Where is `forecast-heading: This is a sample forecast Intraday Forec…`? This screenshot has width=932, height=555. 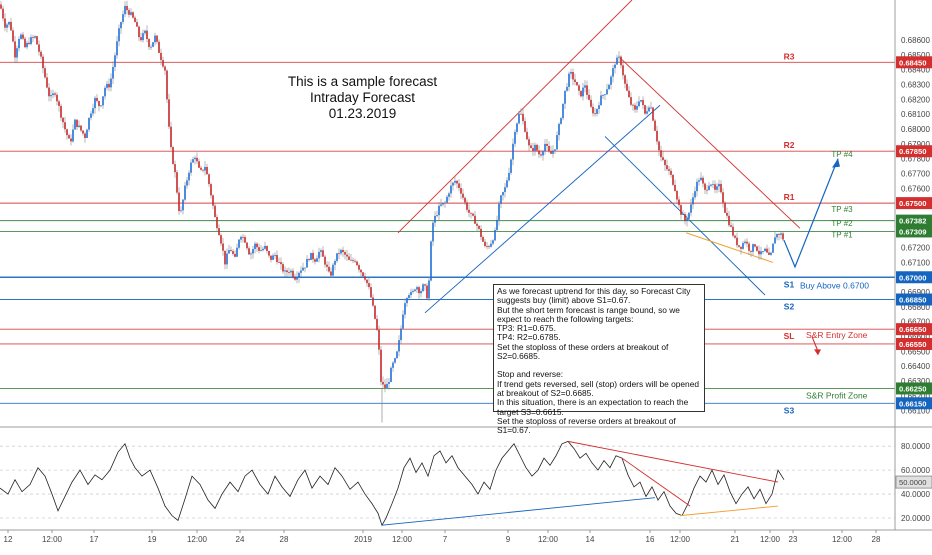
forecast-heading: This is a sample forecast Intraday Forec… is located at coordinates (362, 98).